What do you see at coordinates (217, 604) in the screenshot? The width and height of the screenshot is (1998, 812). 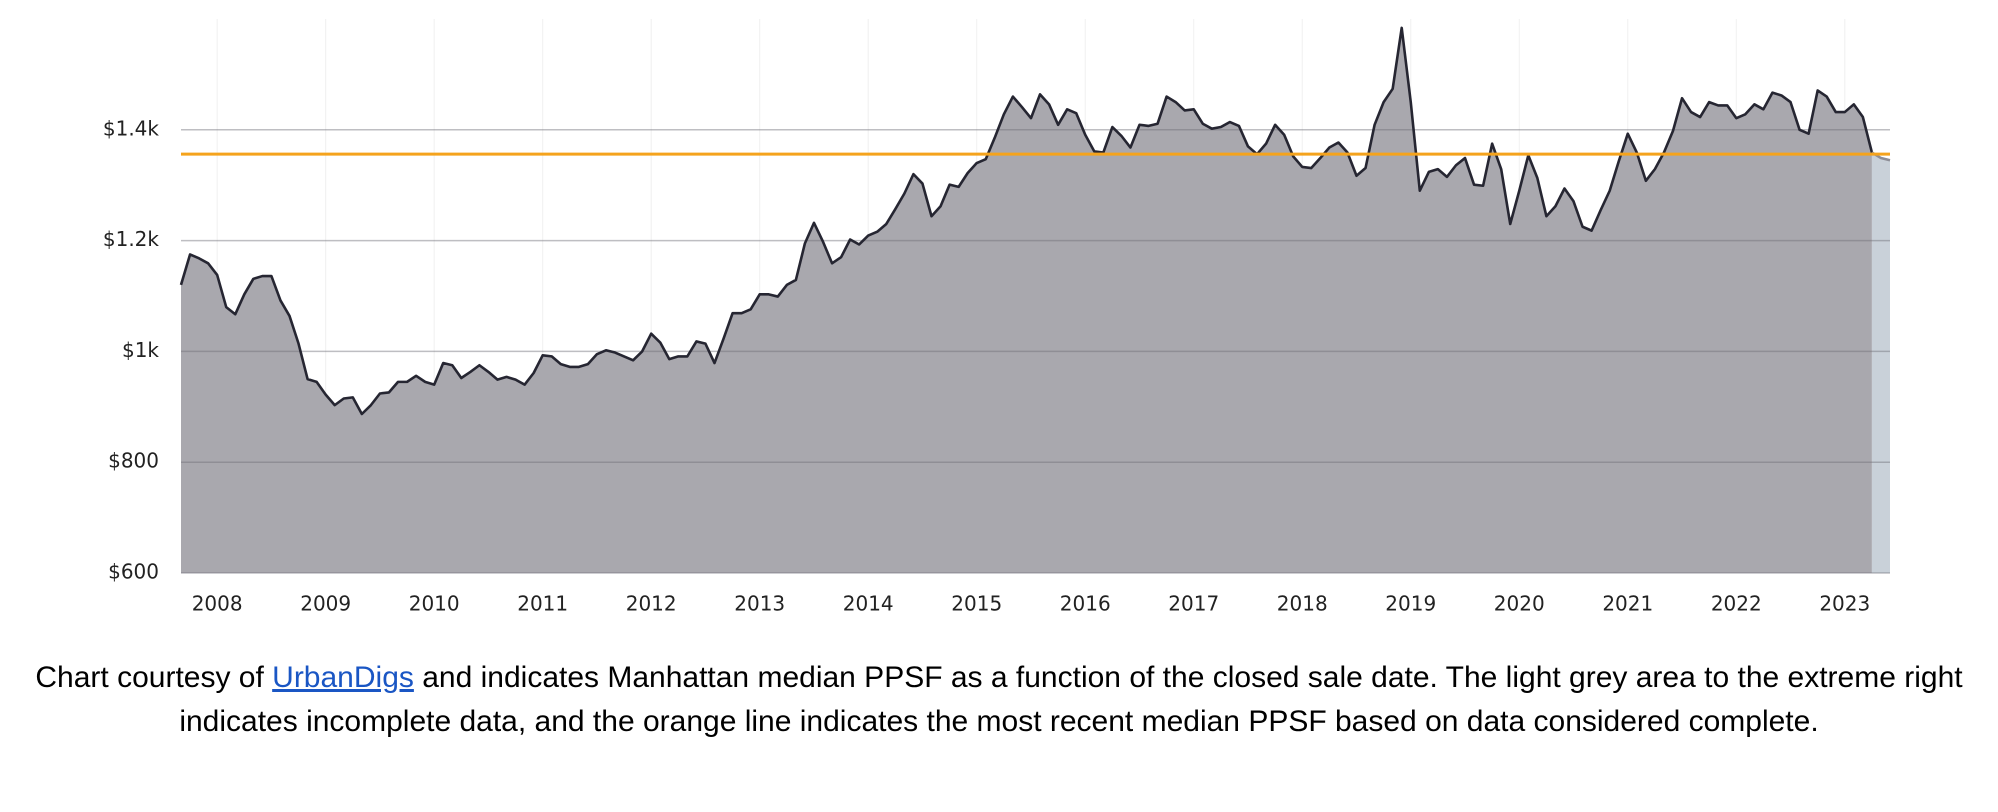 I see `x-tick-label: 2008` at bounding box center [217, 604].